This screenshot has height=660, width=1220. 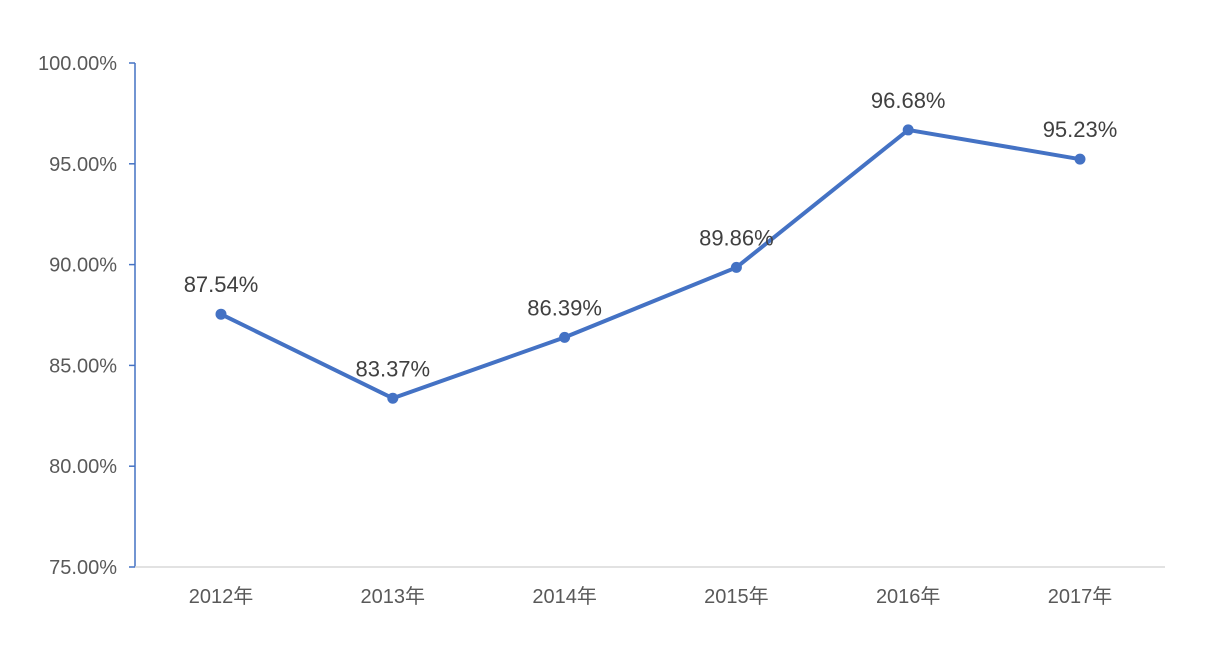 I want to click on x-tick-label: 2012年, so click(x=221, y=596).